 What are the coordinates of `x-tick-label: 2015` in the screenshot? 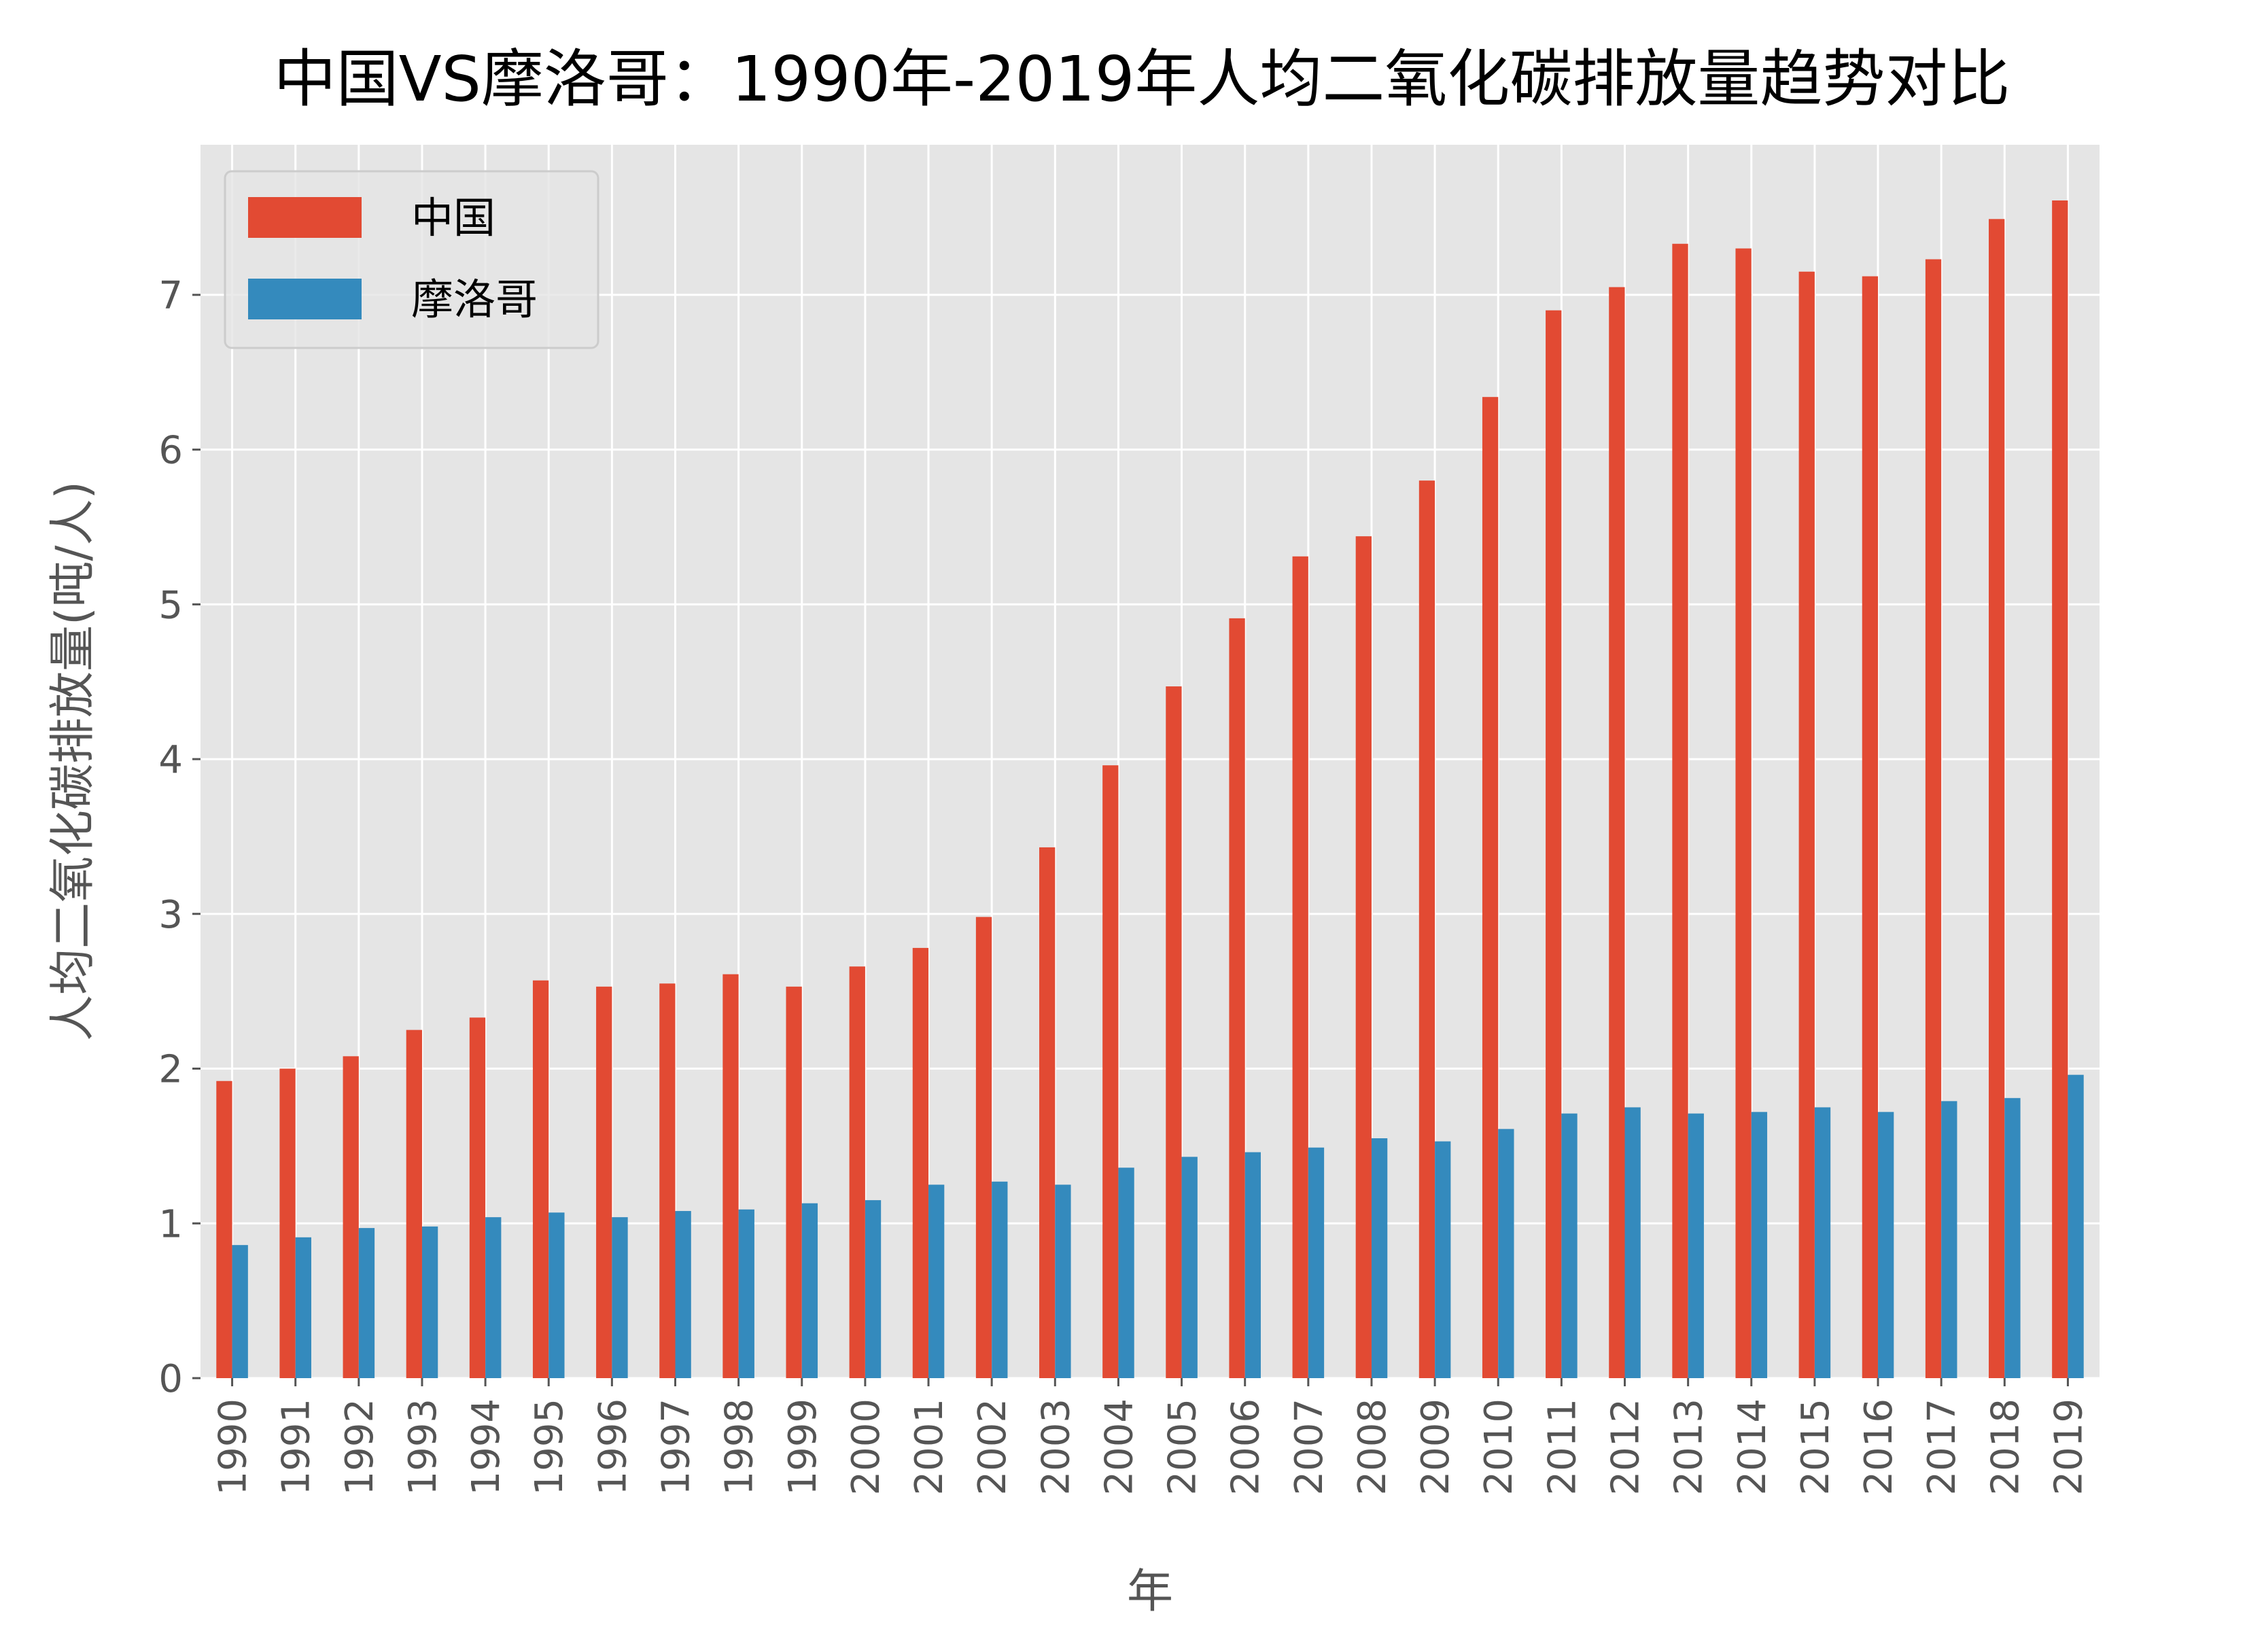 It's located at (1816, 1447).